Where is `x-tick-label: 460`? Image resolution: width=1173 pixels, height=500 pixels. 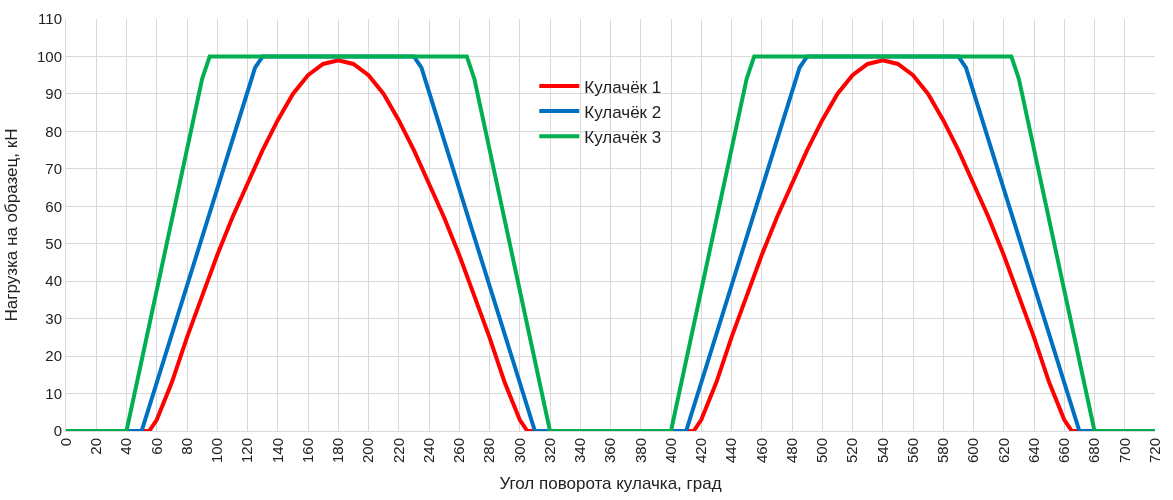
x-tick-label: 460 is located at coordinates (761, 451).